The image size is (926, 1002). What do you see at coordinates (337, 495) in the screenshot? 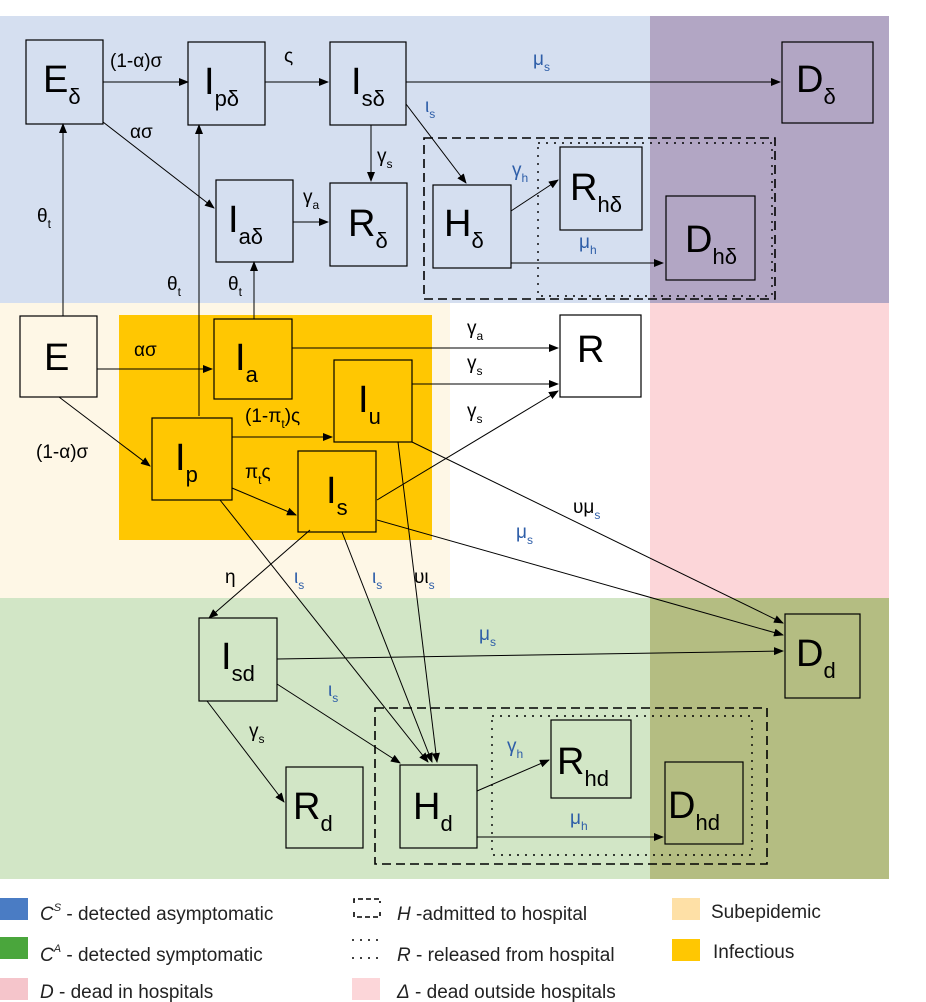
I see `svg-text: Is` at bounding box center [337, 495].